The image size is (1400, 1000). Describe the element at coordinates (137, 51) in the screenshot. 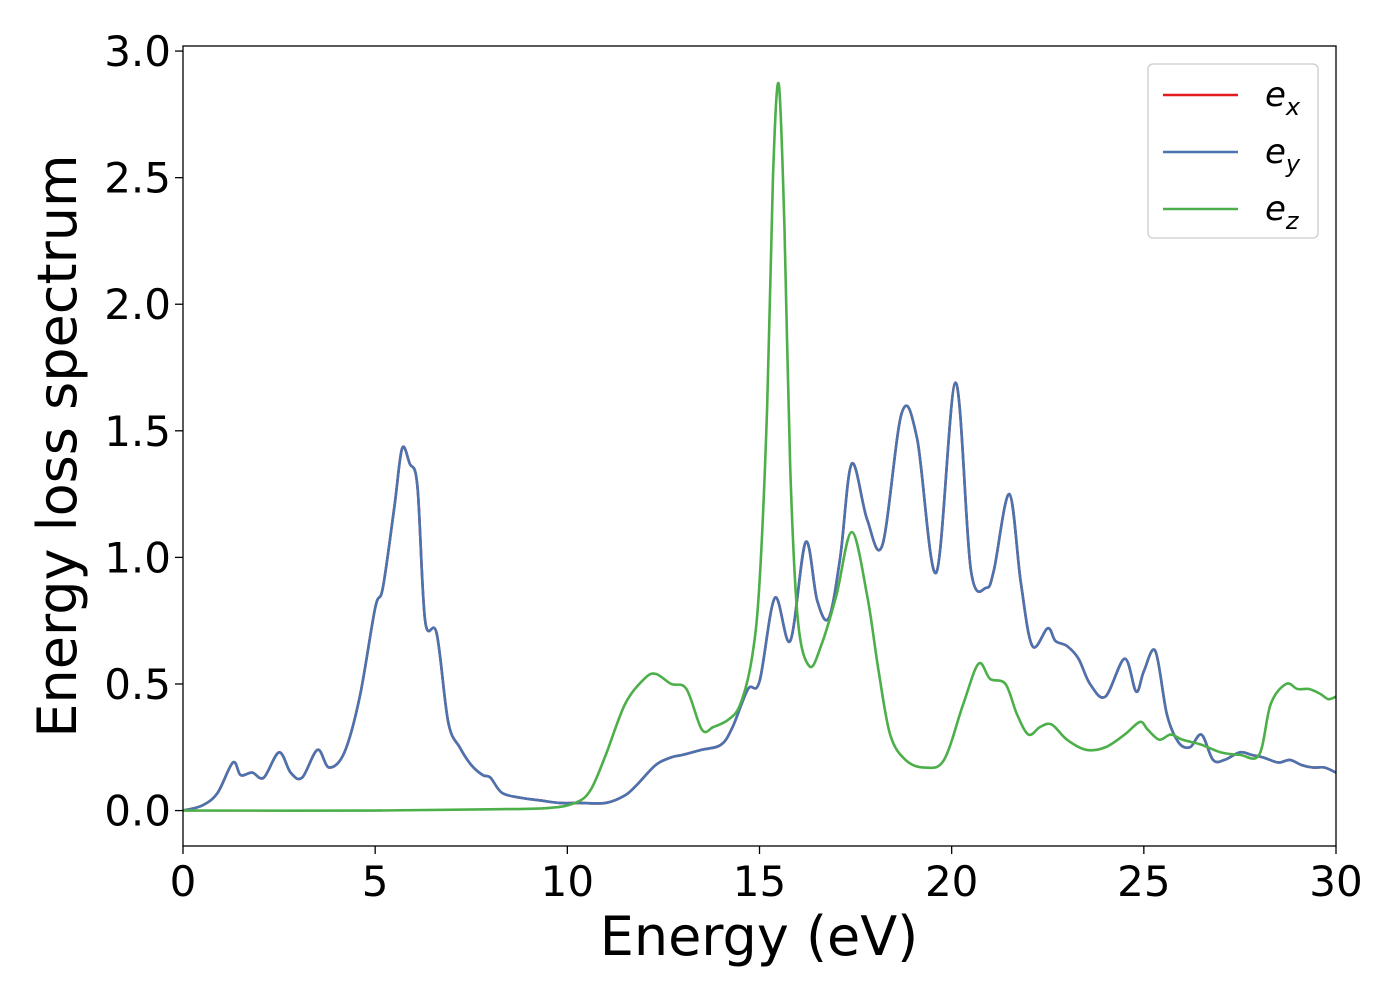

I see `y-tick-label: 3.0` at that location.